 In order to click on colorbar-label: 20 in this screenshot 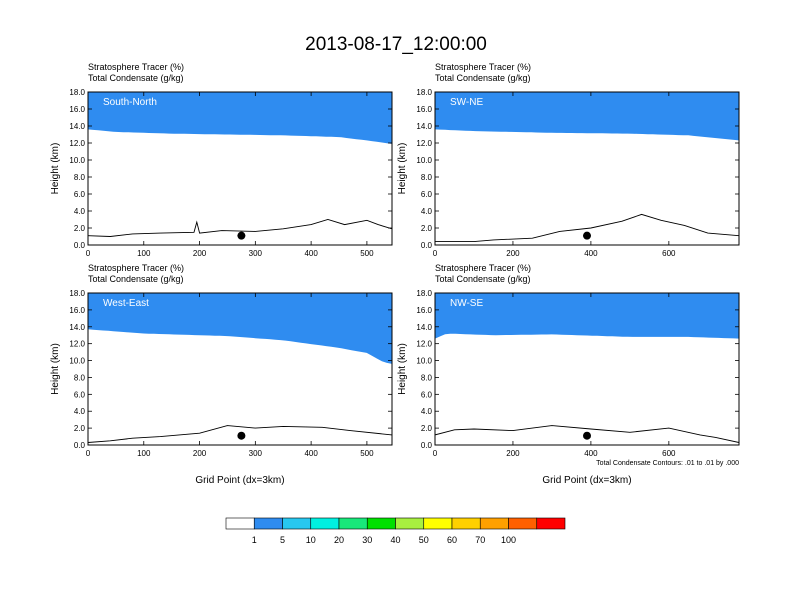, I will do `click(339, 540)`.